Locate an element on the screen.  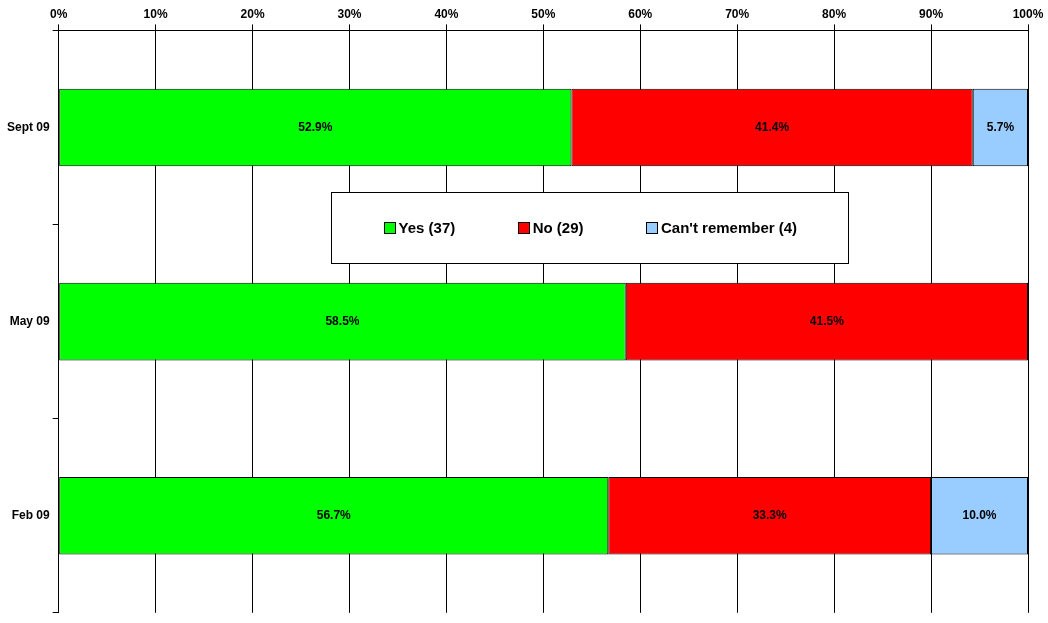
x-tick-label: 20% is located at coordinates (252, 13).